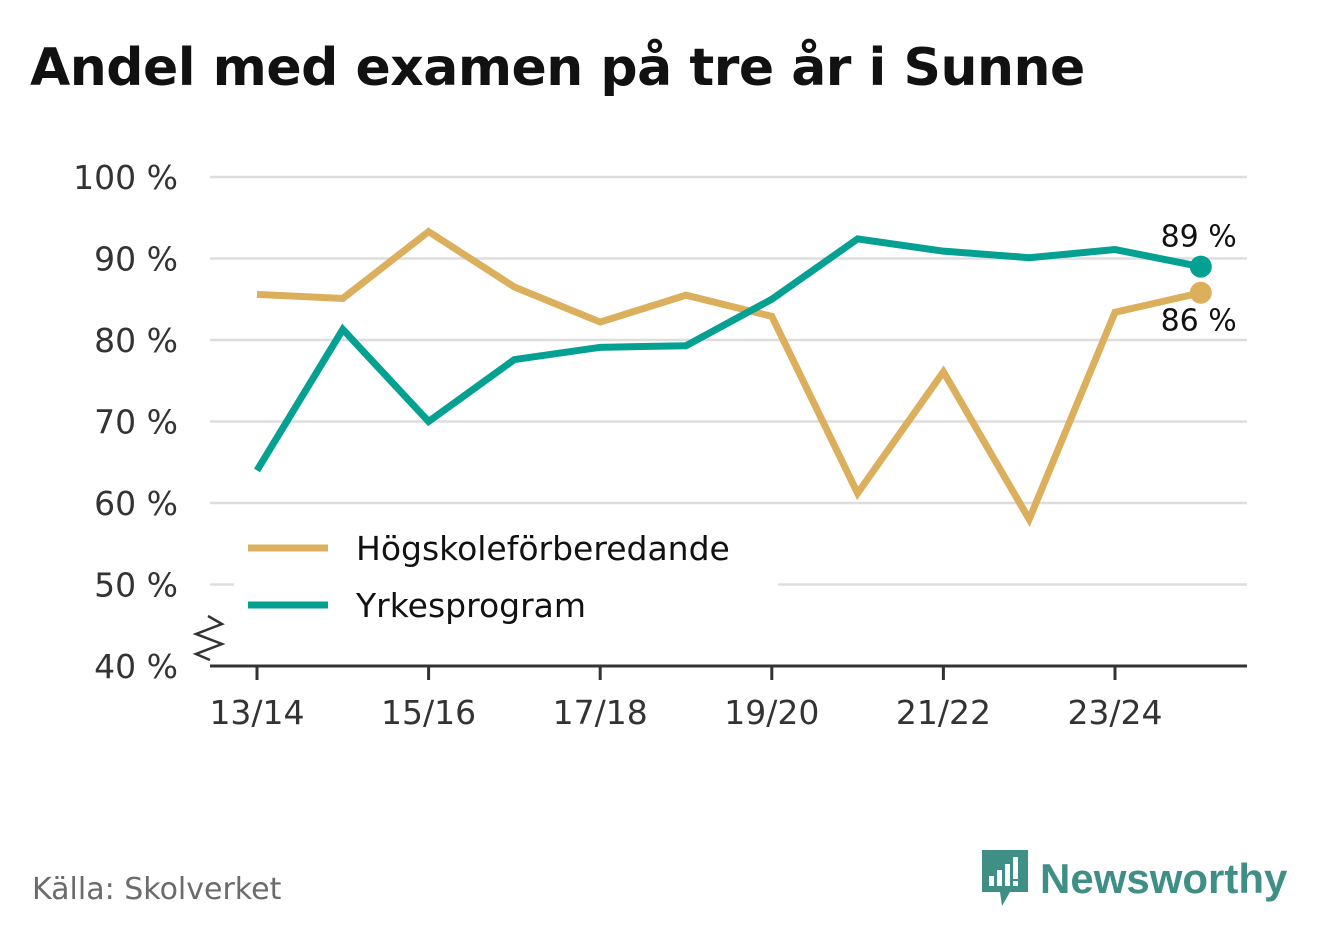 The image size is (1322, 939). Describe the element at coordinates (543, 548) in the screenshot. I see `legend-label: Högskoleförberedande` at that location.